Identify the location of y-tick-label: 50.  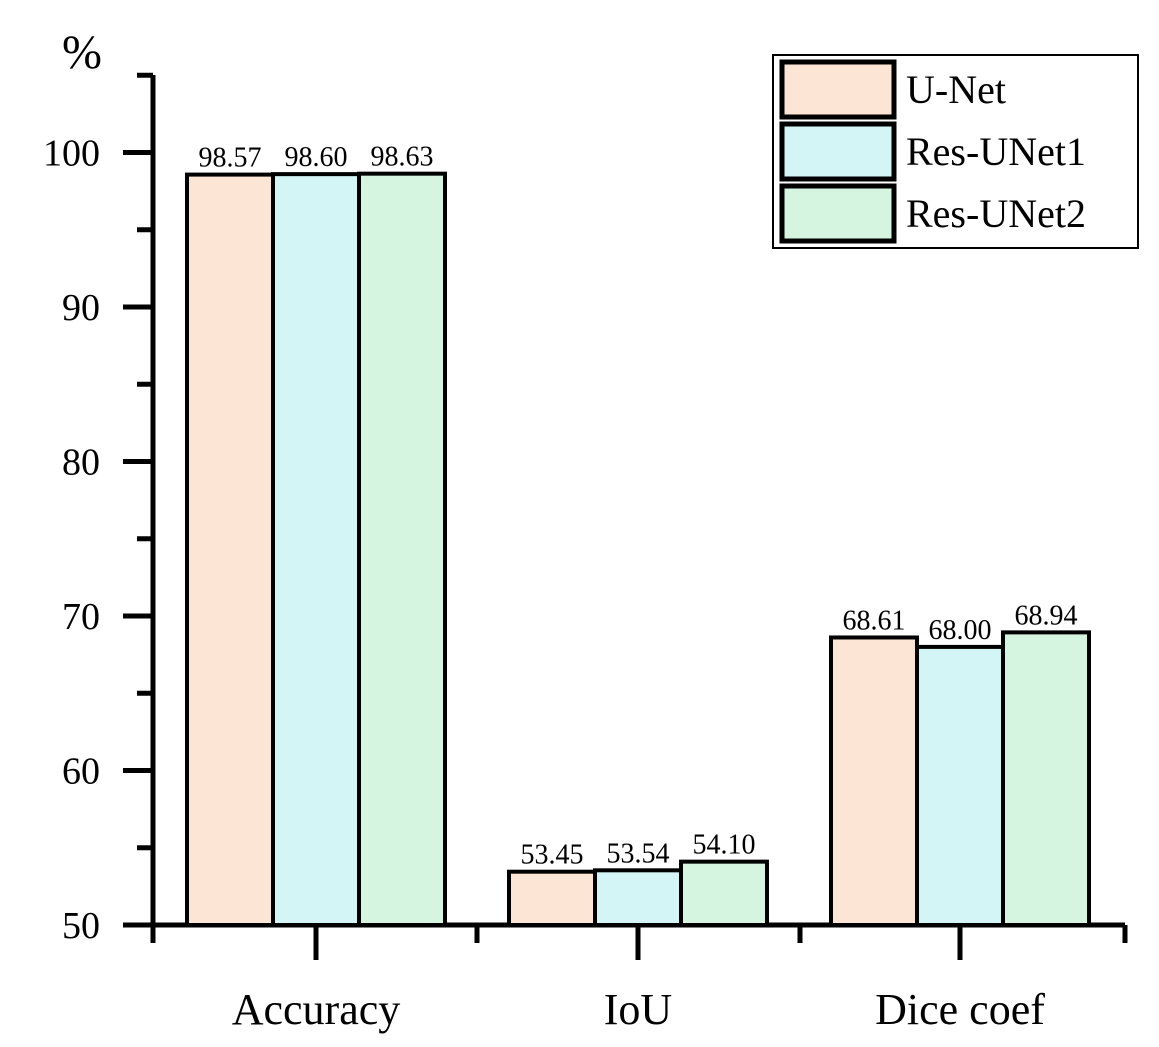
(81, 926).